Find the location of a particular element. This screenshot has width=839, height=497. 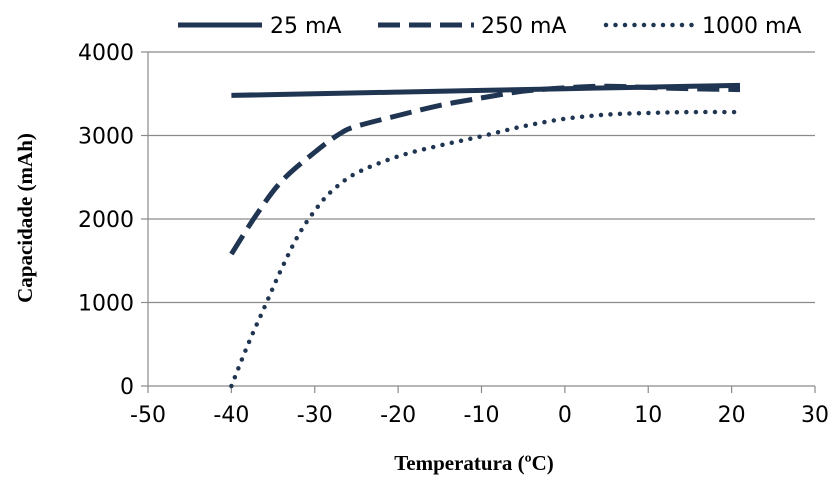

legend-label: 25 mA is located at coordinates (305, 26).